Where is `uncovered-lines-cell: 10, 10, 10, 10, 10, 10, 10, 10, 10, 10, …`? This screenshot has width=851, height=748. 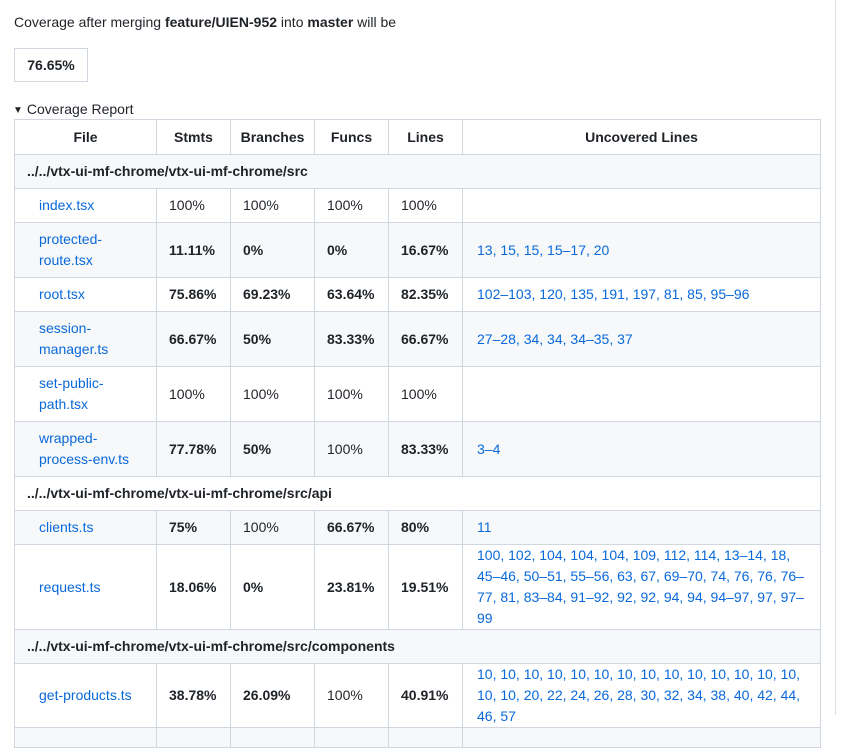 uncovered-lines-cell: 10, 10, 10, 10, 10, 10, 10, 10, 10, 10, … is located at coordinates (641, 695).